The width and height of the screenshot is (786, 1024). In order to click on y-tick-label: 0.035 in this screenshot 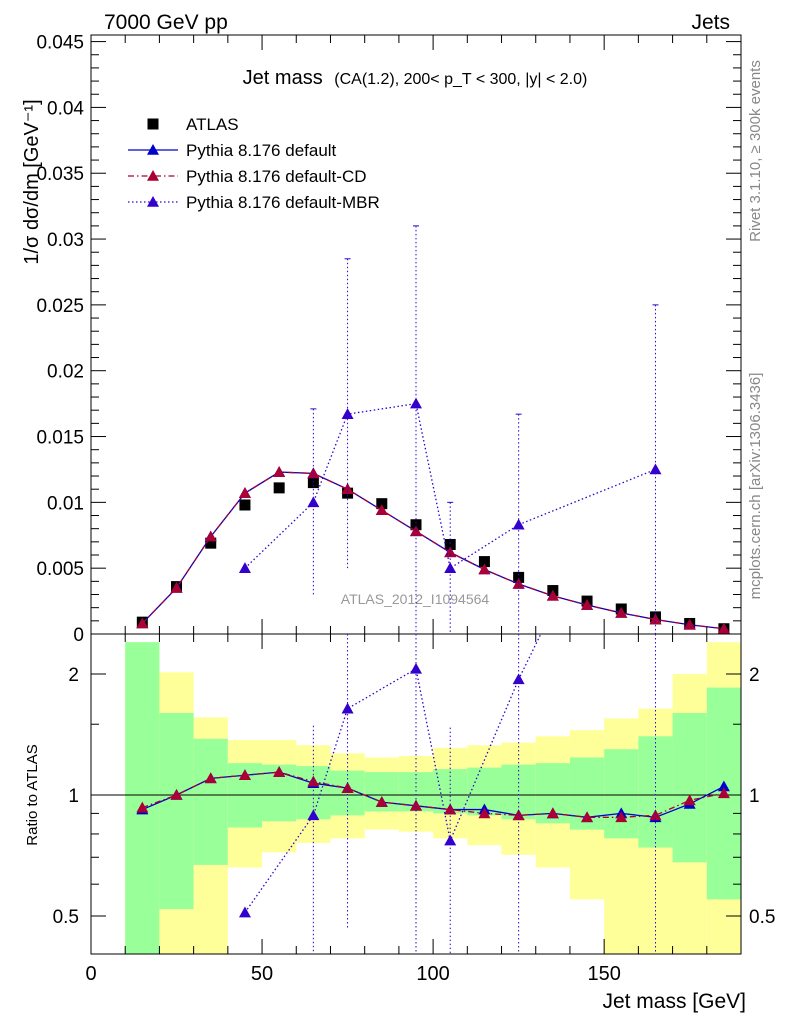, I will do `click(60, 174)`.